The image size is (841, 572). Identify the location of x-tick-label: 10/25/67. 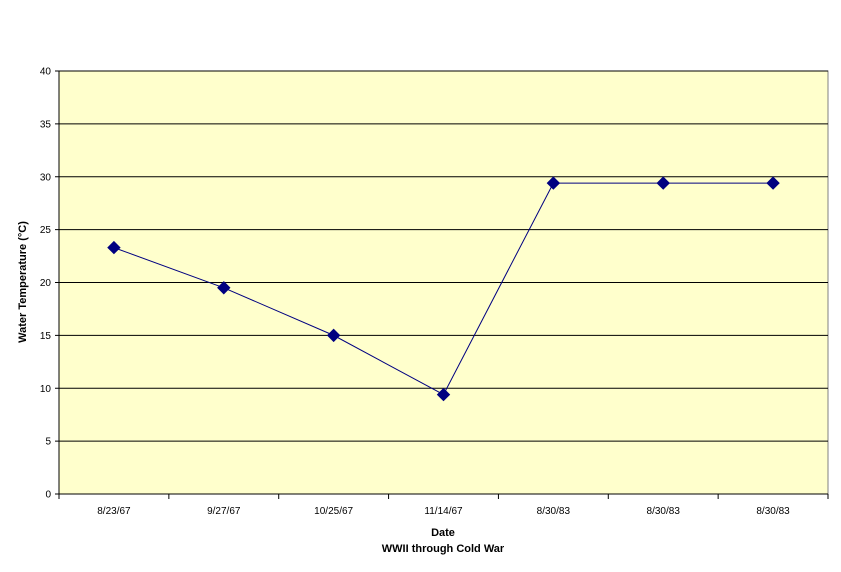
(333, 511).